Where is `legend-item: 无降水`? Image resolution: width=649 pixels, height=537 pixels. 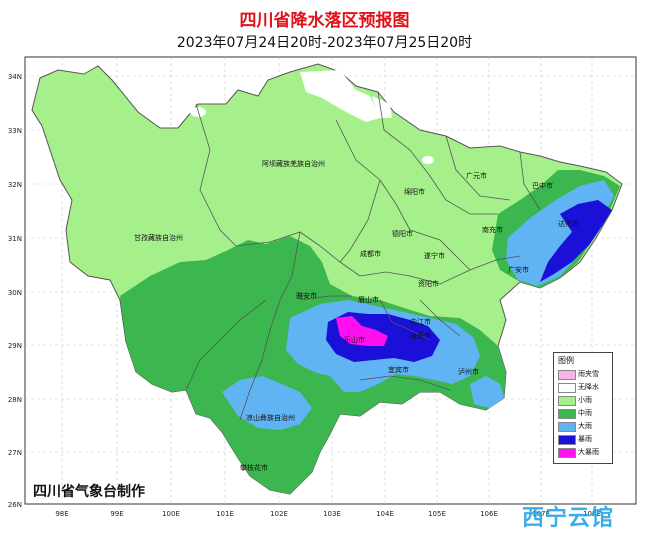
legend-item: 无降水 is located at coordinates (584, 387).